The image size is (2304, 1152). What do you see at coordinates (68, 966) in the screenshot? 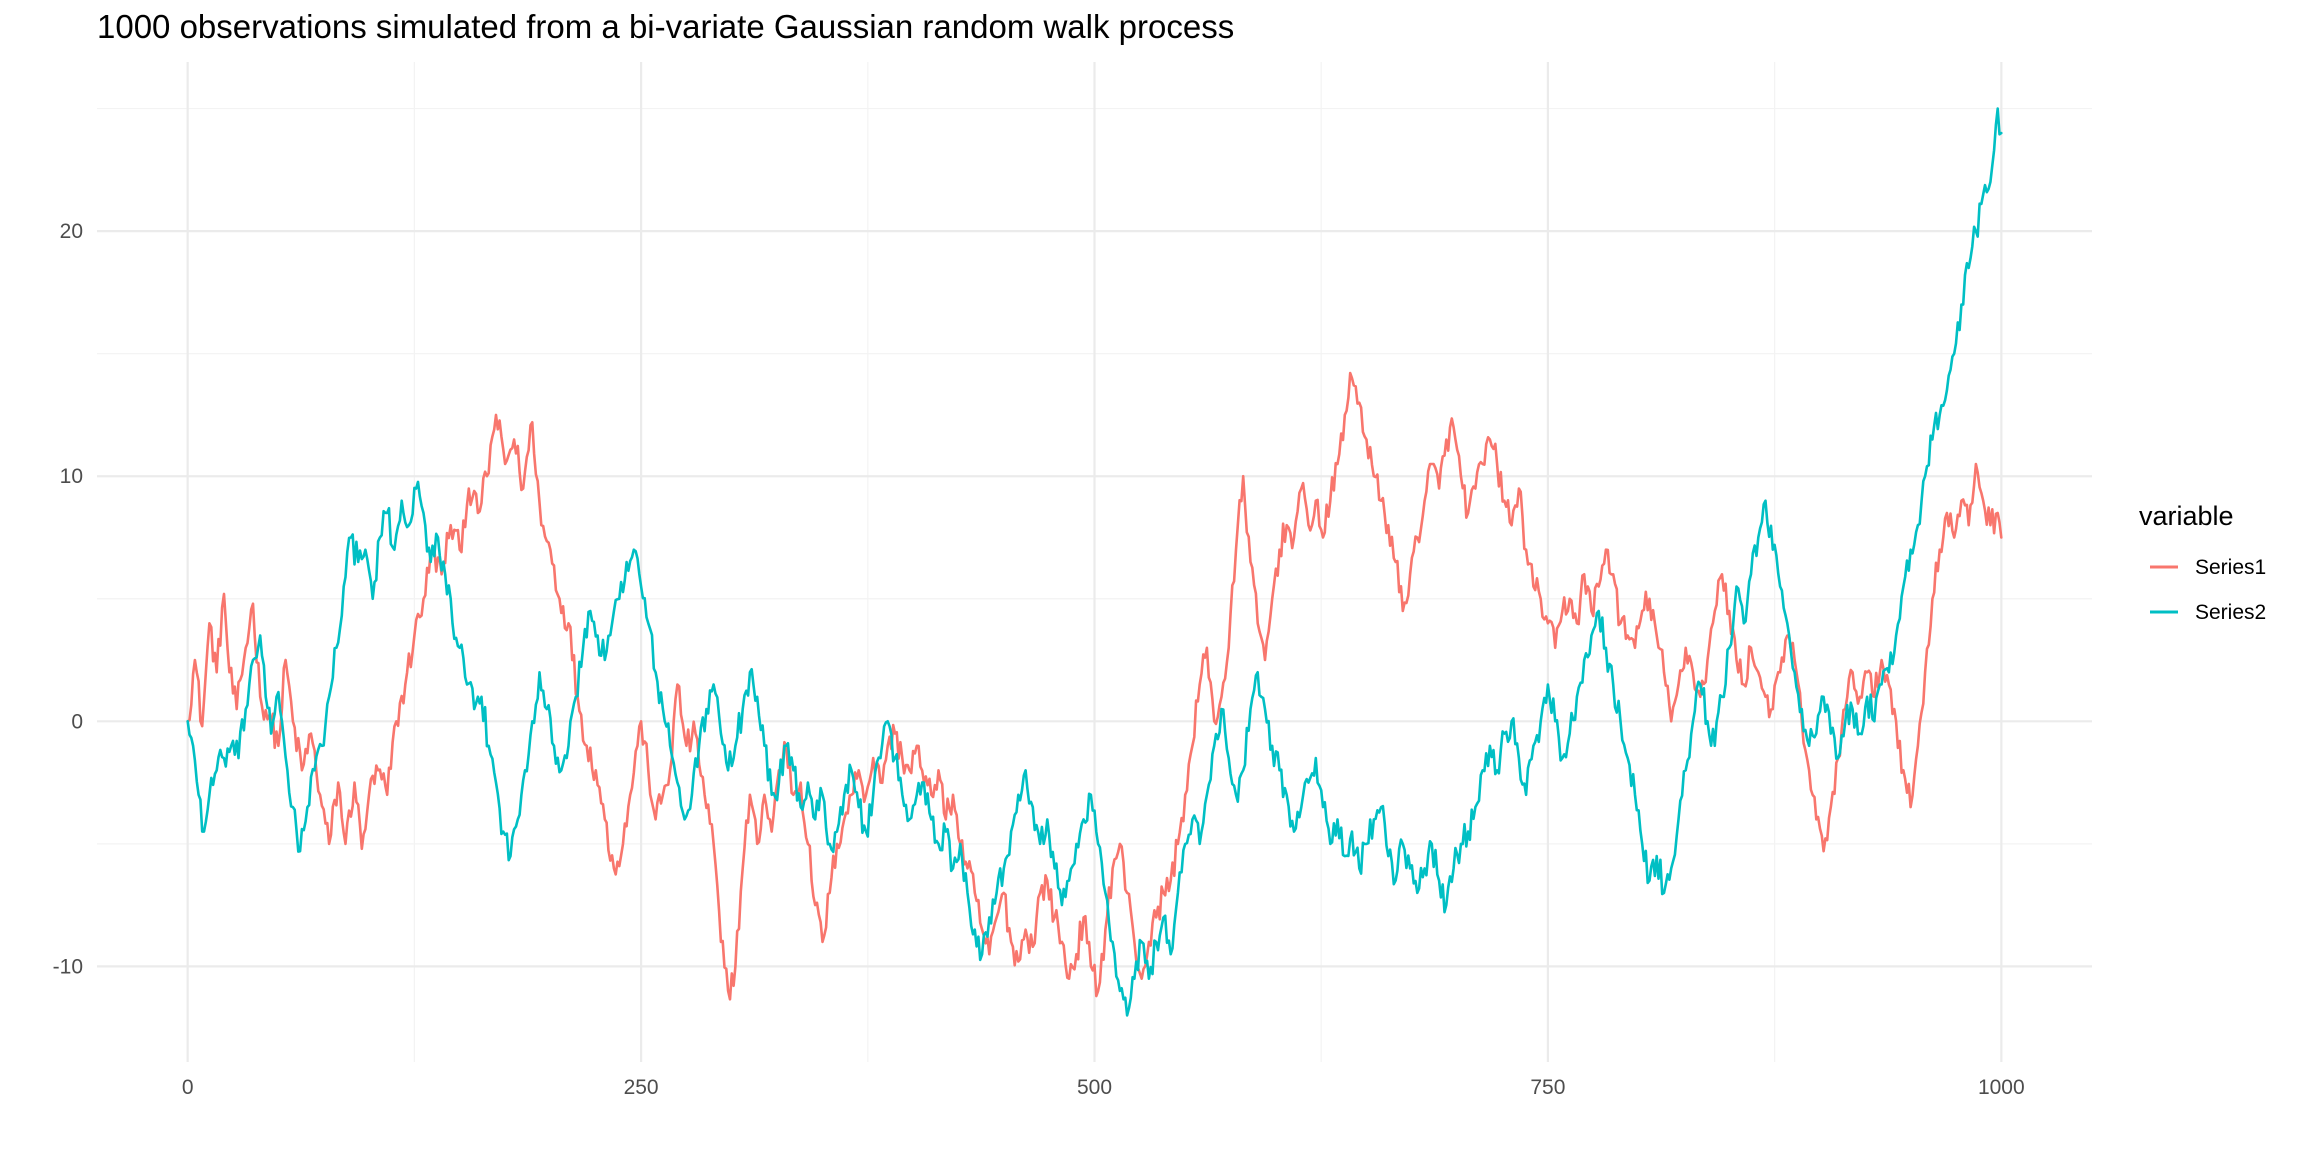
I see `y-tick-label: -10` at bounding box center [68, 966].